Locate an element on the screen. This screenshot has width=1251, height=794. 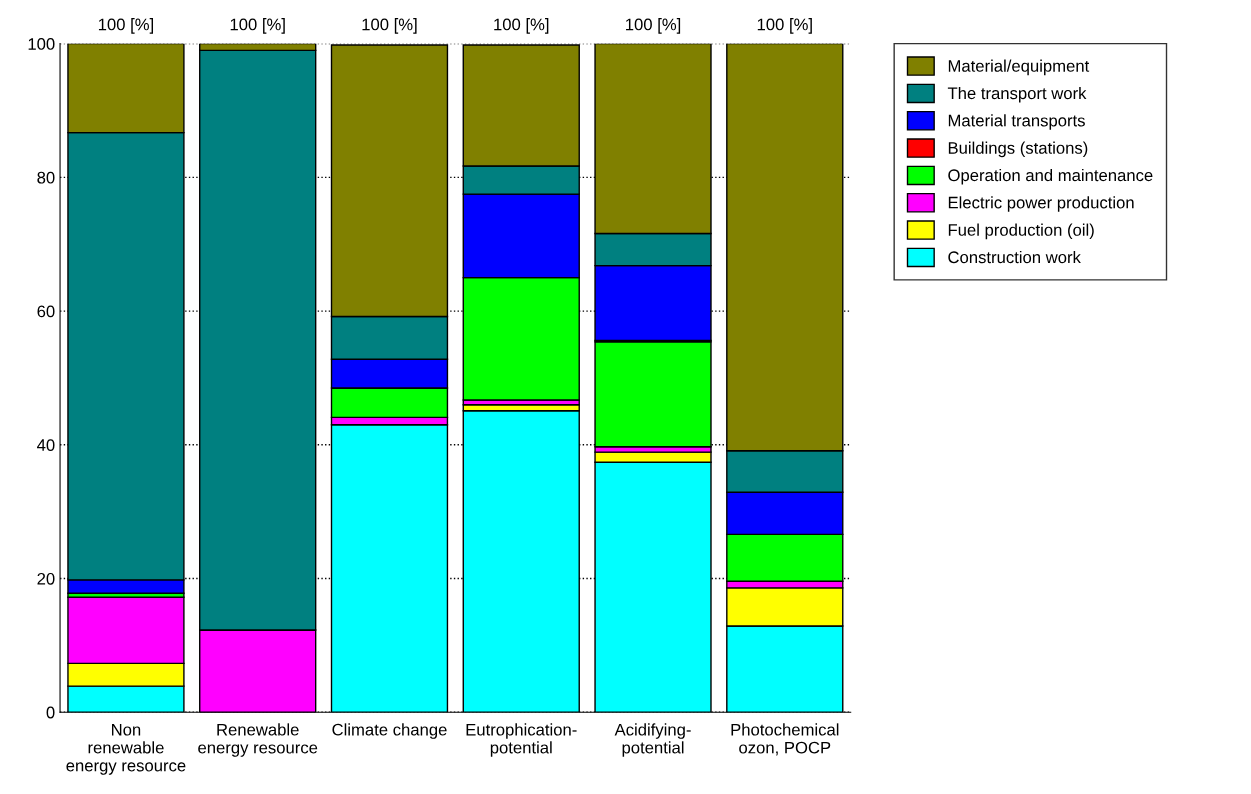
y-tick-label: 80 is located at coordinates (46, 177).